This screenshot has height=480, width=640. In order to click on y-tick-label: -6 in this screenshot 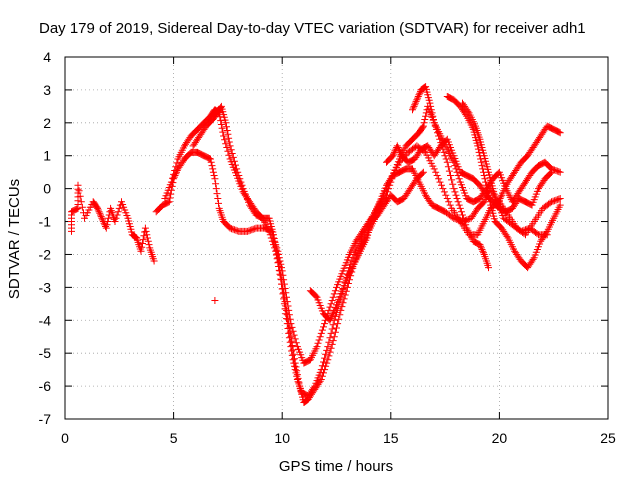, I will do `click(45, 386)`.